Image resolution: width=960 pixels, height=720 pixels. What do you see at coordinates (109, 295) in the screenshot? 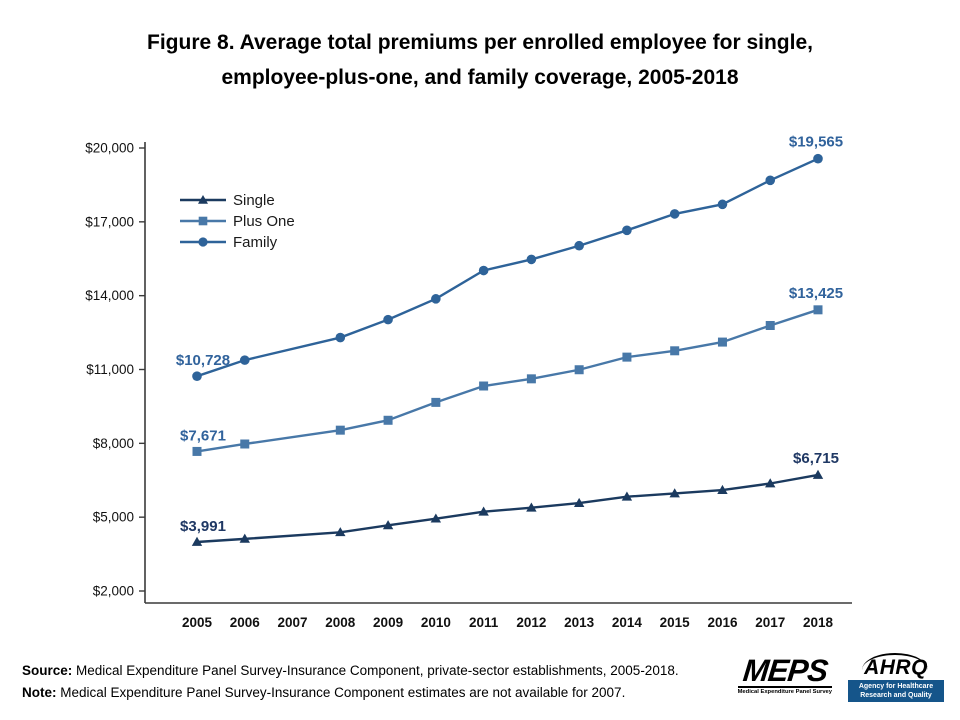
I see `y-tick-label: $14,000` at bounding box center [109, 295].